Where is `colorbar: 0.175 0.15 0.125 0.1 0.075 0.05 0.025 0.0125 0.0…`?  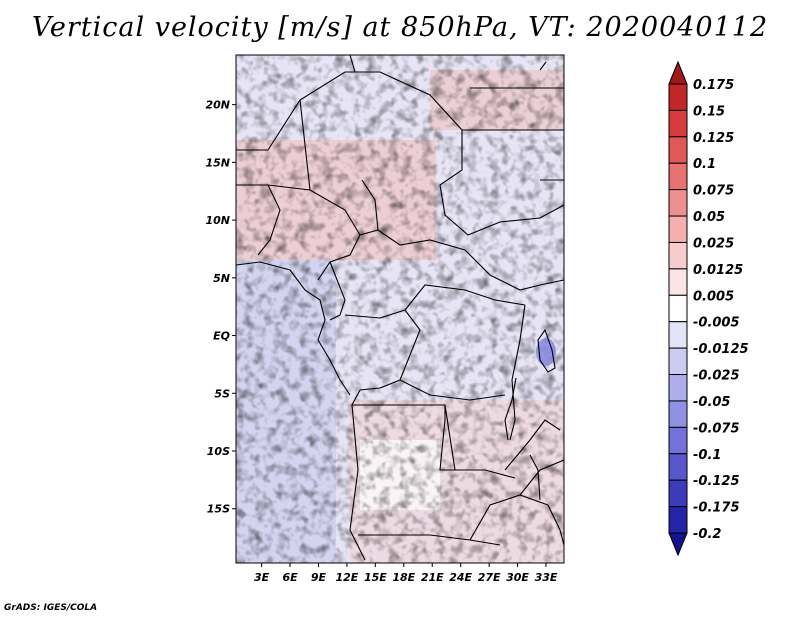 colorbar: 0.175 0.15 0.125 0.1 0.075 0.05 0.025 0.0125 0.0… is located at coordinates (708, 308).